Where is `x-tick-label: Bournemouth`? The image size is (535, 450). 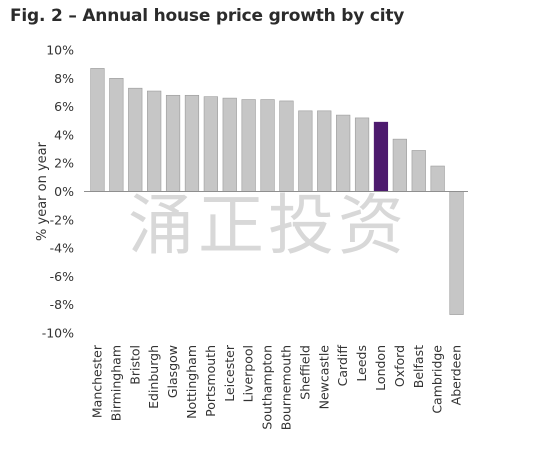 x-tick-label: Bournemouth is located at coordinates (285, 387).